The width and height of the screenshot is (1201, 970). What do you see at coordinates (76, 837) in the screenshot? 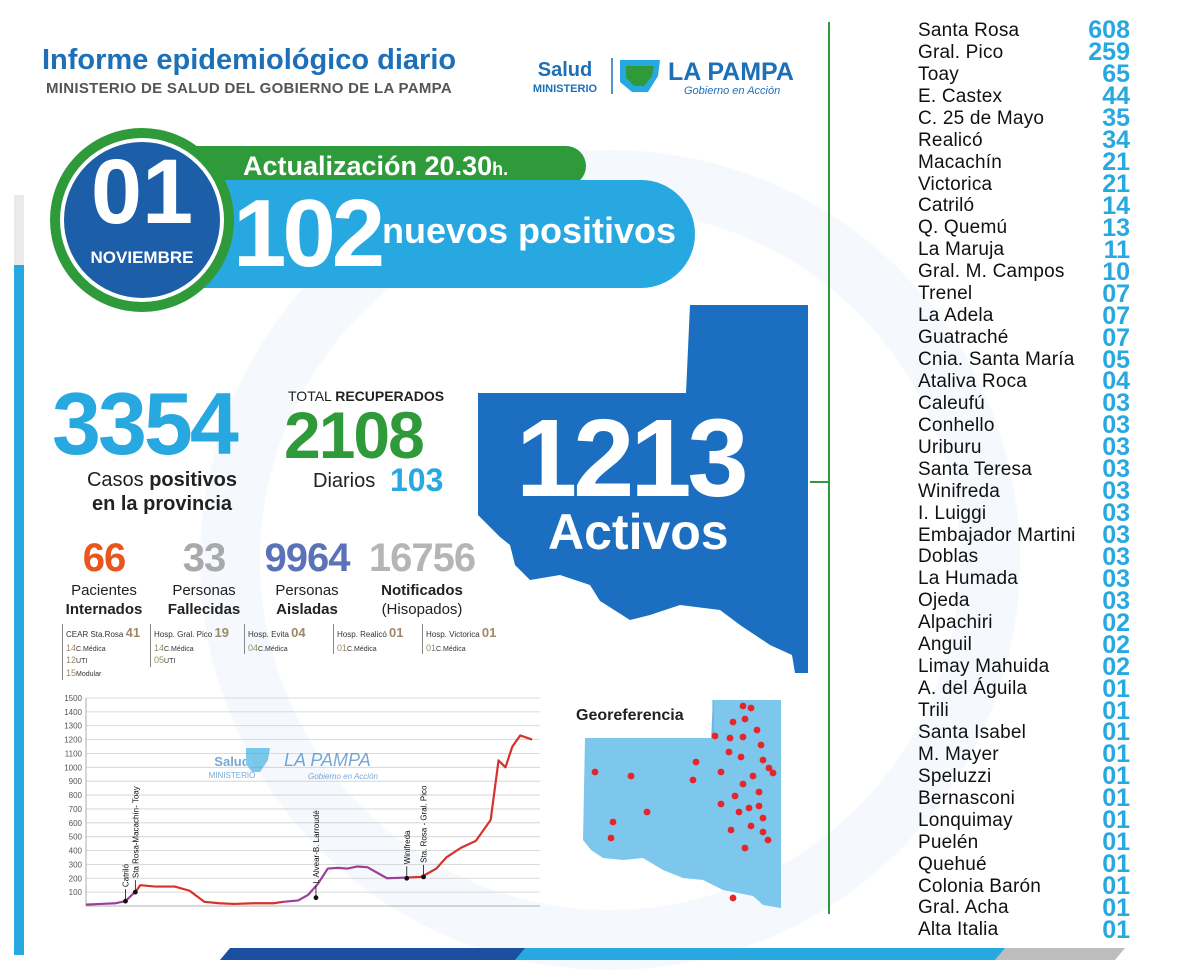
I see `chart-y-tick-label: 500` at bounding box center [76, 837].